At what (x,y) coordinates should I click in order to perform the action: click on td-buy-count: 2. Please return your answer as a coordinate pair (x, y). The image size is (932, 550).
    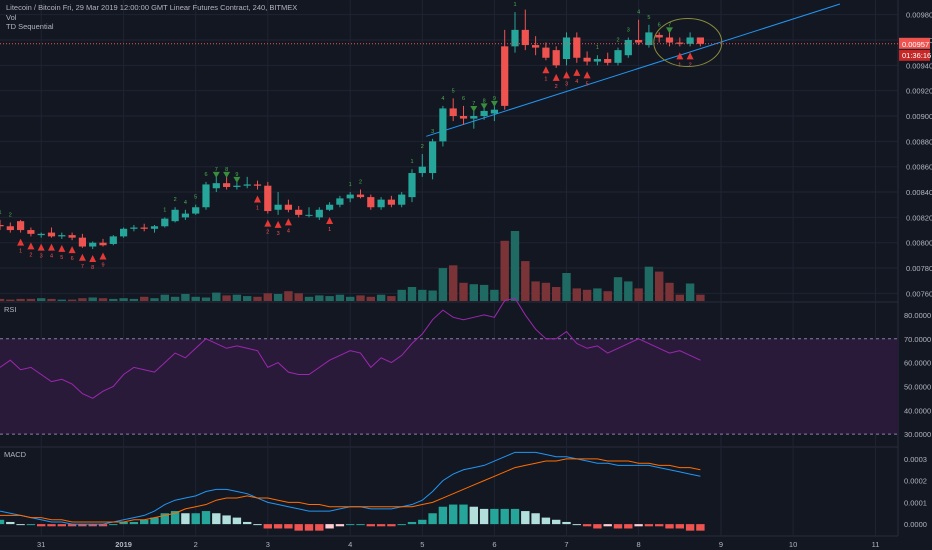
    Looking at the image, I should click on (690, 65).